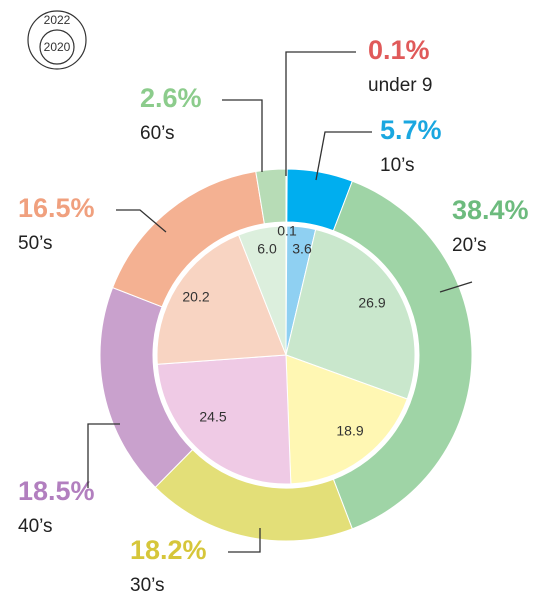 The image size is (541, 603). I want to click on value-label: 18.5%, so click(56, 491).